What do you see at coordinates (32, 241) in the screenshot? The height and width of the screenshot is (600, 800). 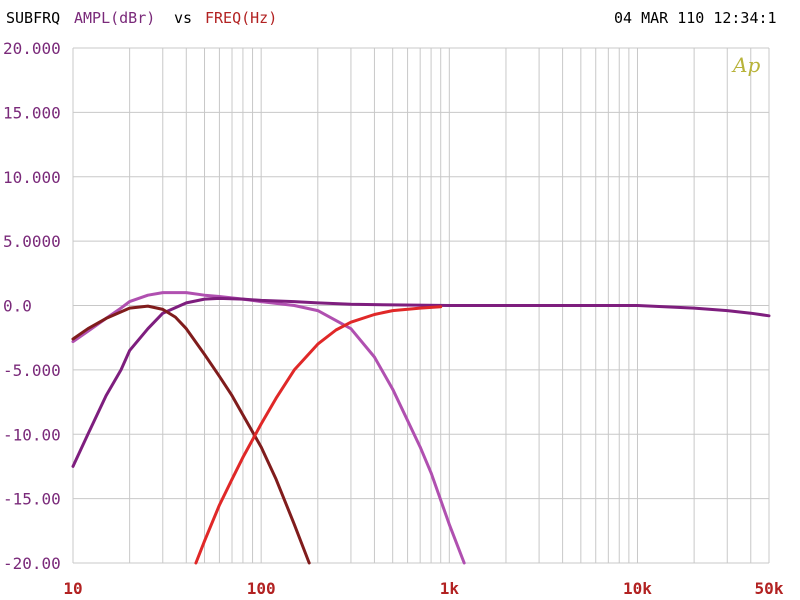 I see `y-tick-label: 5.0000` at bounding box center [32, 241].